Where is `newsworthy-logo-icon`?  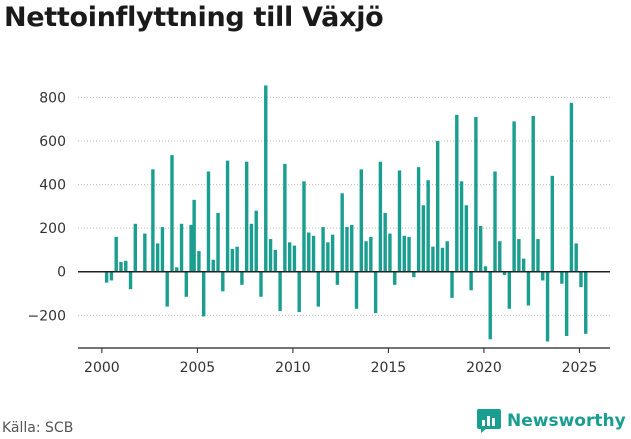 newsworthy-logo-icon is located at coordinates (489, 421).